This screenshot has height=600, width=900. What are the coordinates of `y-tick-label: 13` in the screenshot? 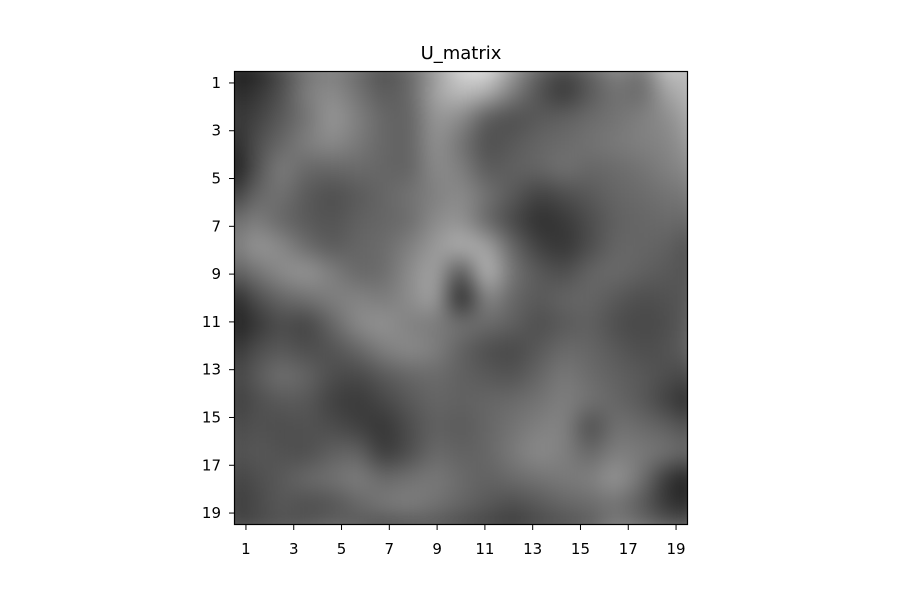 It's located at (211, 370).